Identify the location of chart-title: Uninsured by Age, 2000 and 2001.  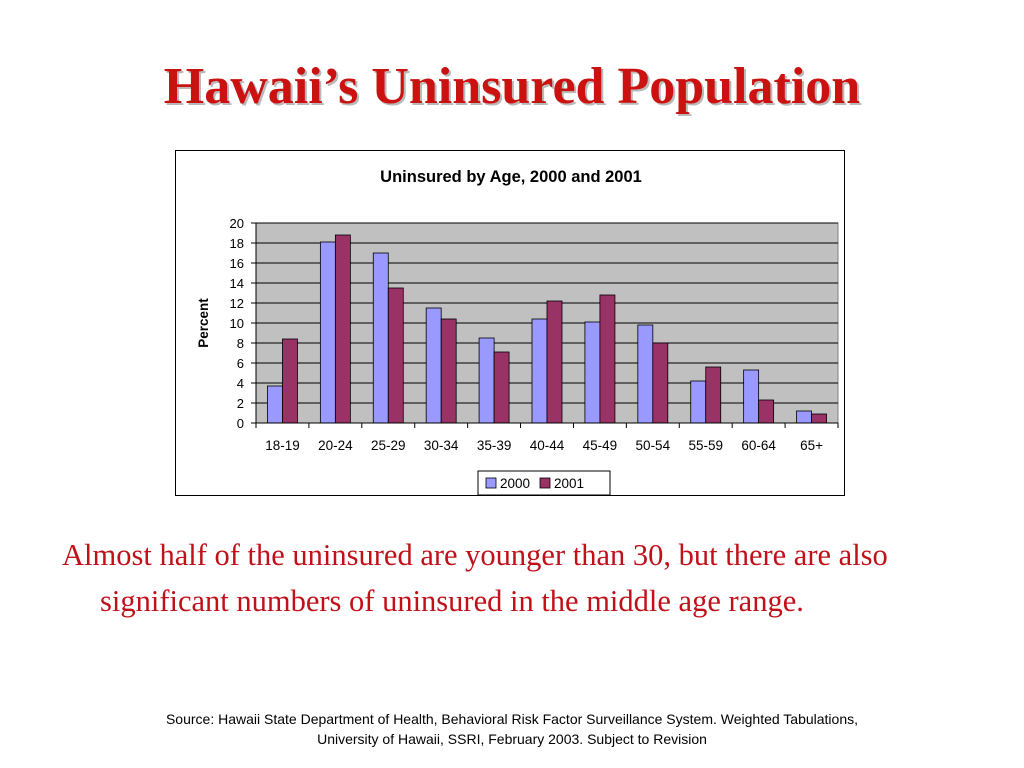
(511, 177).